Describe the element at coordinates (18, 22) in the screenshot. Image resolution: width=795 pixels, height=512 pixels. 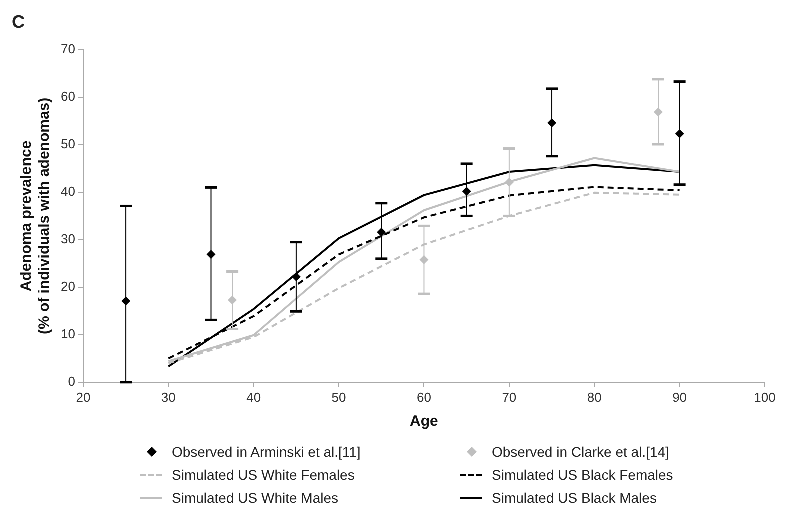
I see `text: C` at that location.